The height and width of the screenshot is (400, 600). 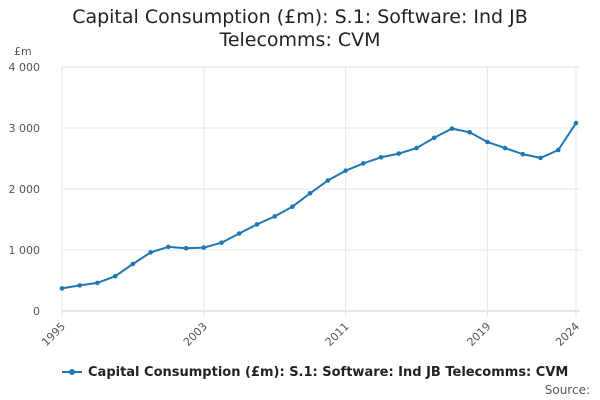 What do you see at coordinates (25, 128) in the screenshot?
I see `y-tick-label: 3 000` at bounding box center [25, 128].